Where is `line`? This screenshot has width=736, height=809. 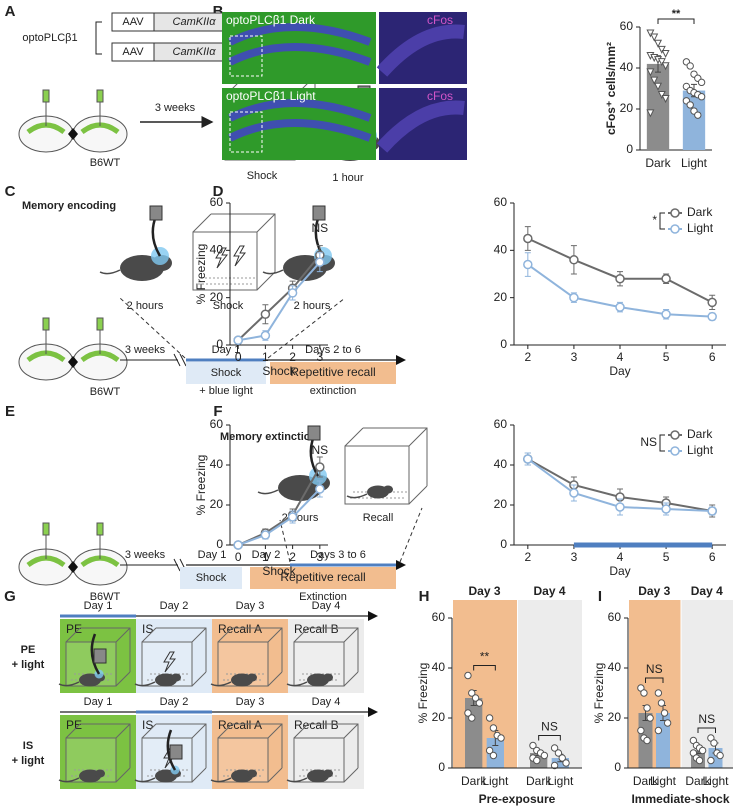
line is located at coordinates (177, 360).